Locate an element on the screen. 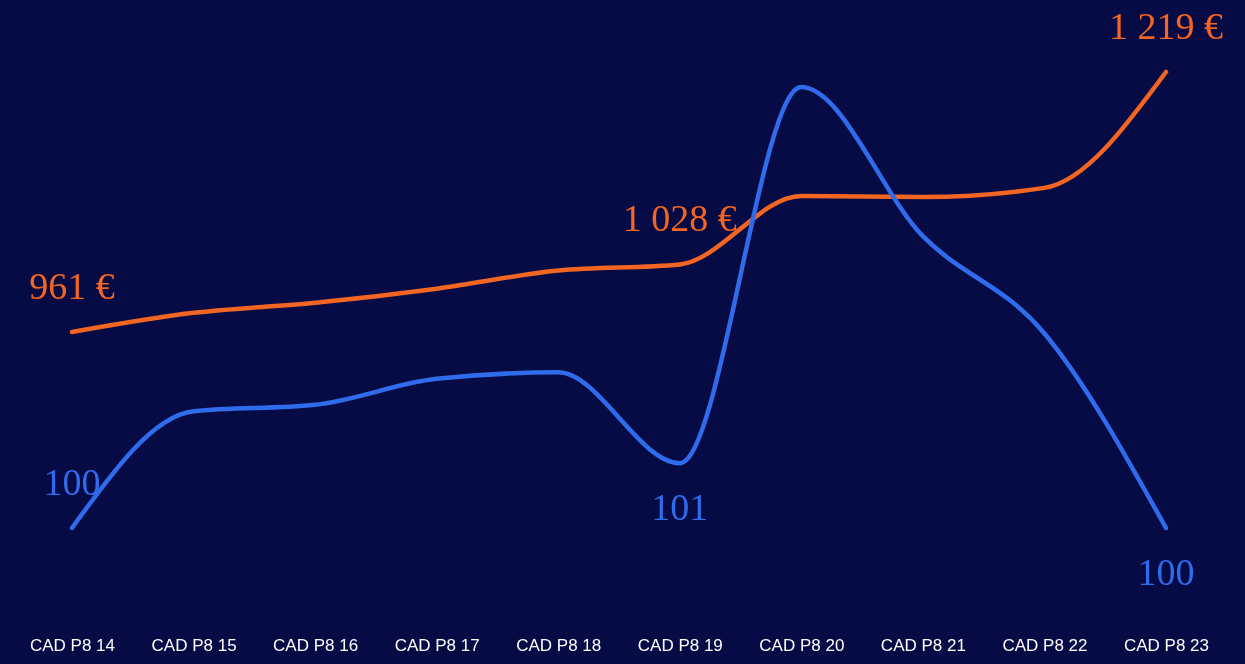  x-tick-label: CAD P8 22 is located at coordinates (1045, 645).